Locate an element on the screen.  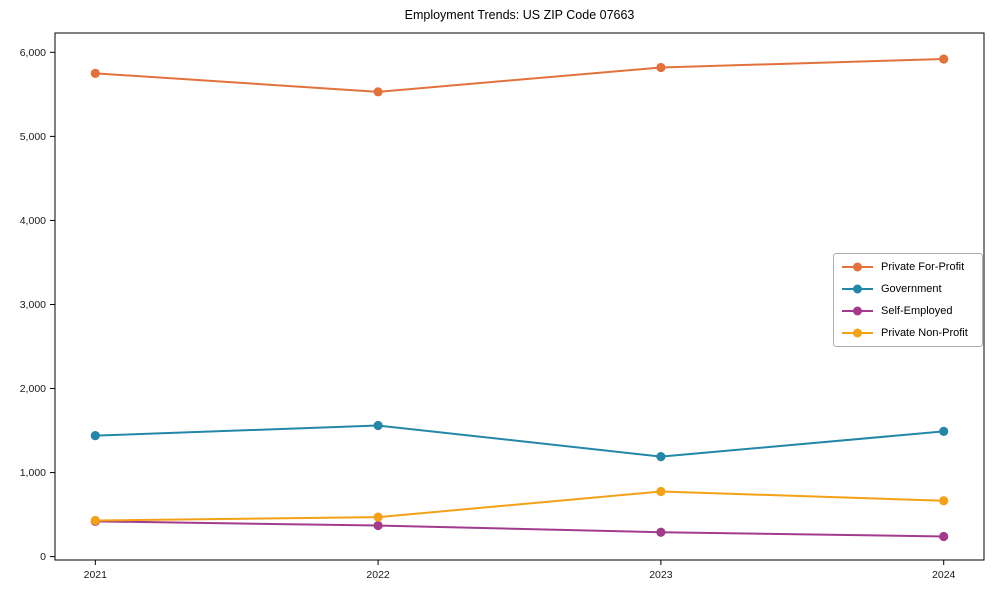
legend-marker-private-for-profit is located at coordinates (857, 267).